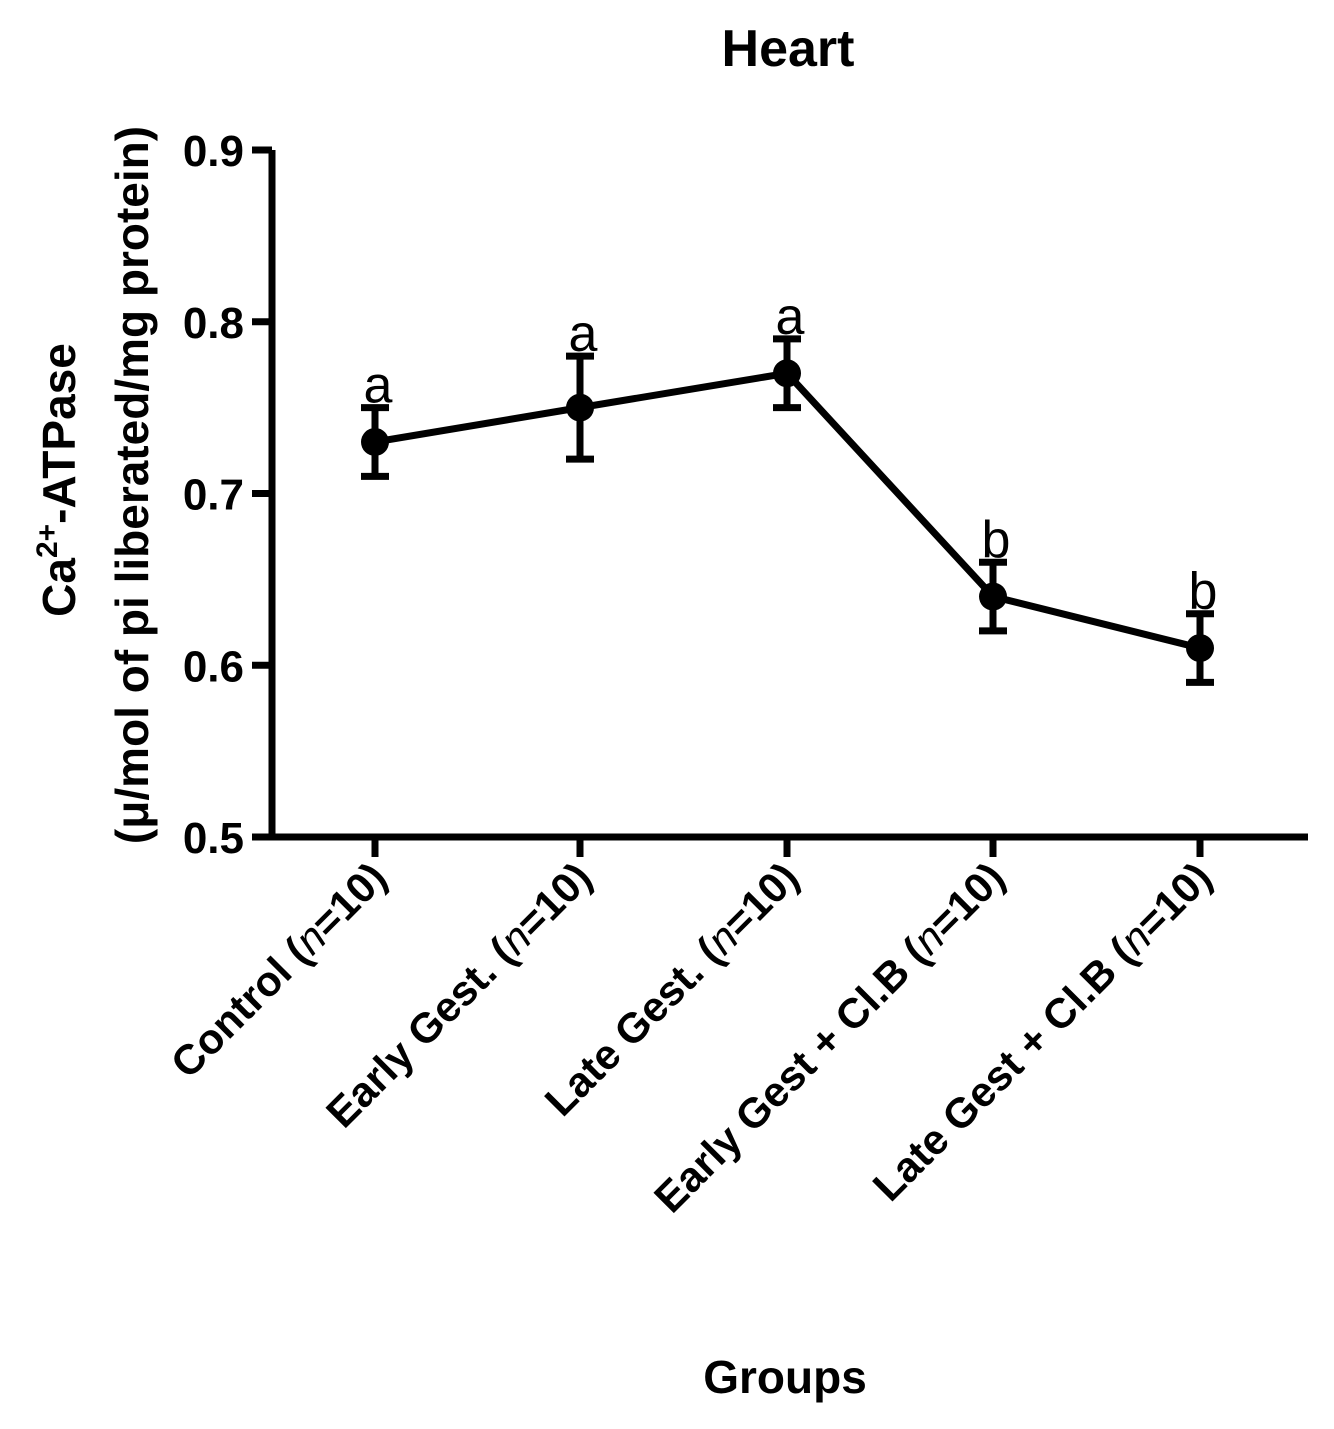 Image resolution: width=1334 pixels, height=1429 pixels. I want to click on svg-text: Ca2+-ATPase, so click(58, 480).